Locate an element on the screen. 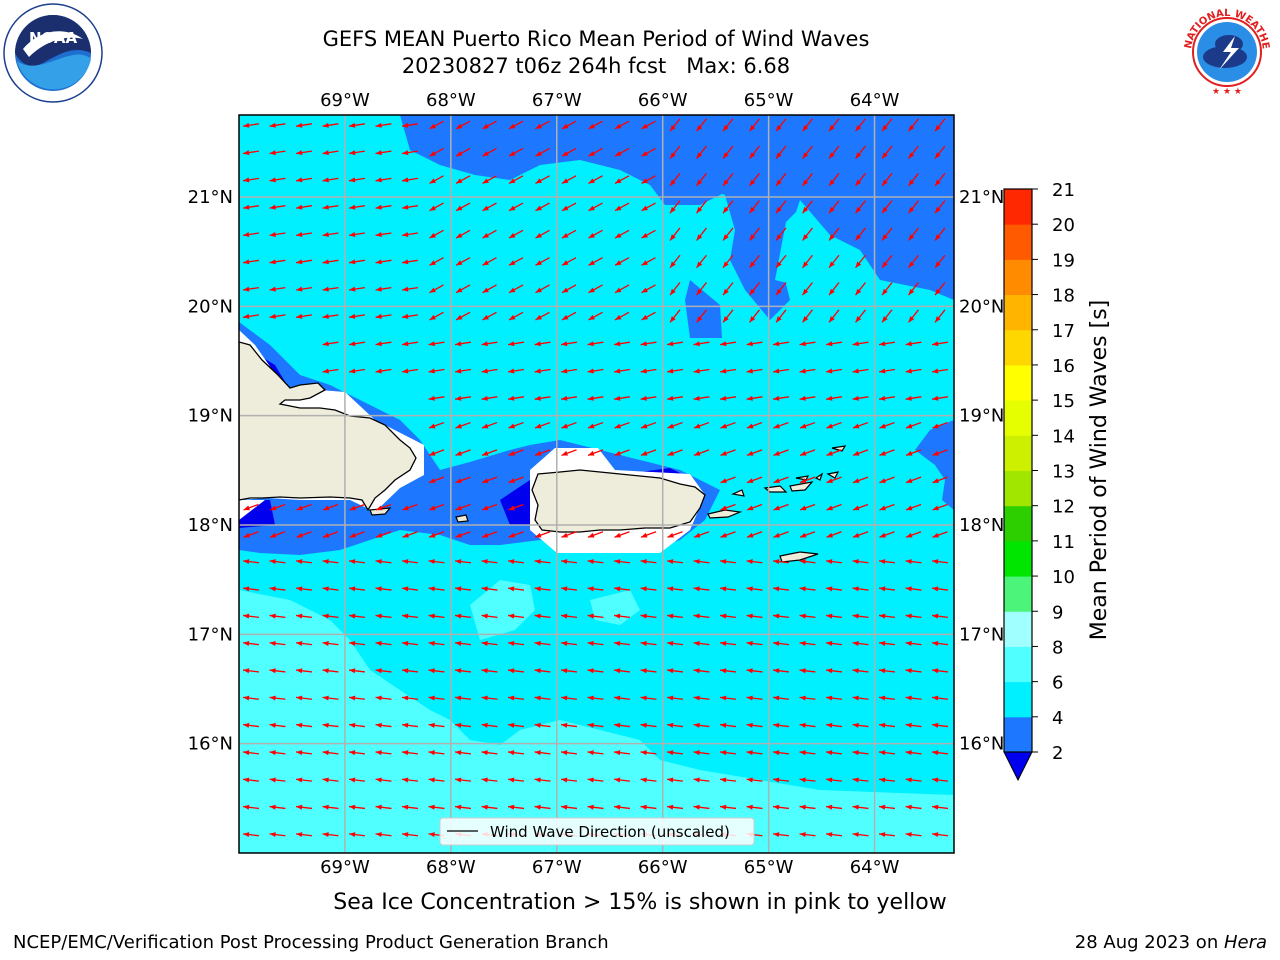 This screenshot has width=1280, height=960. period-2-4-north is located at coordinates (677, 217).